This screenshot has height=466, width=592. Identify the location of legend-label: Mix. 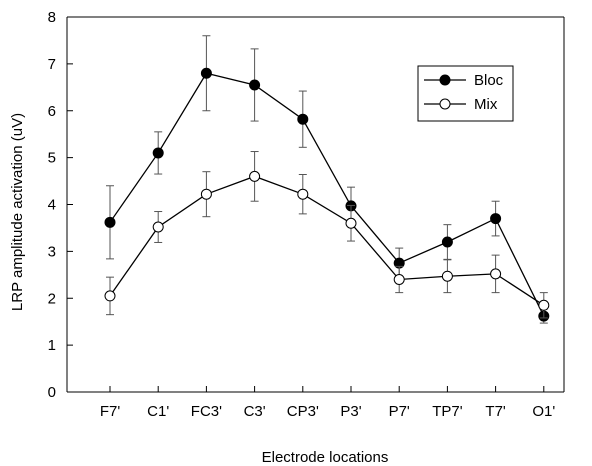
(486, 104).